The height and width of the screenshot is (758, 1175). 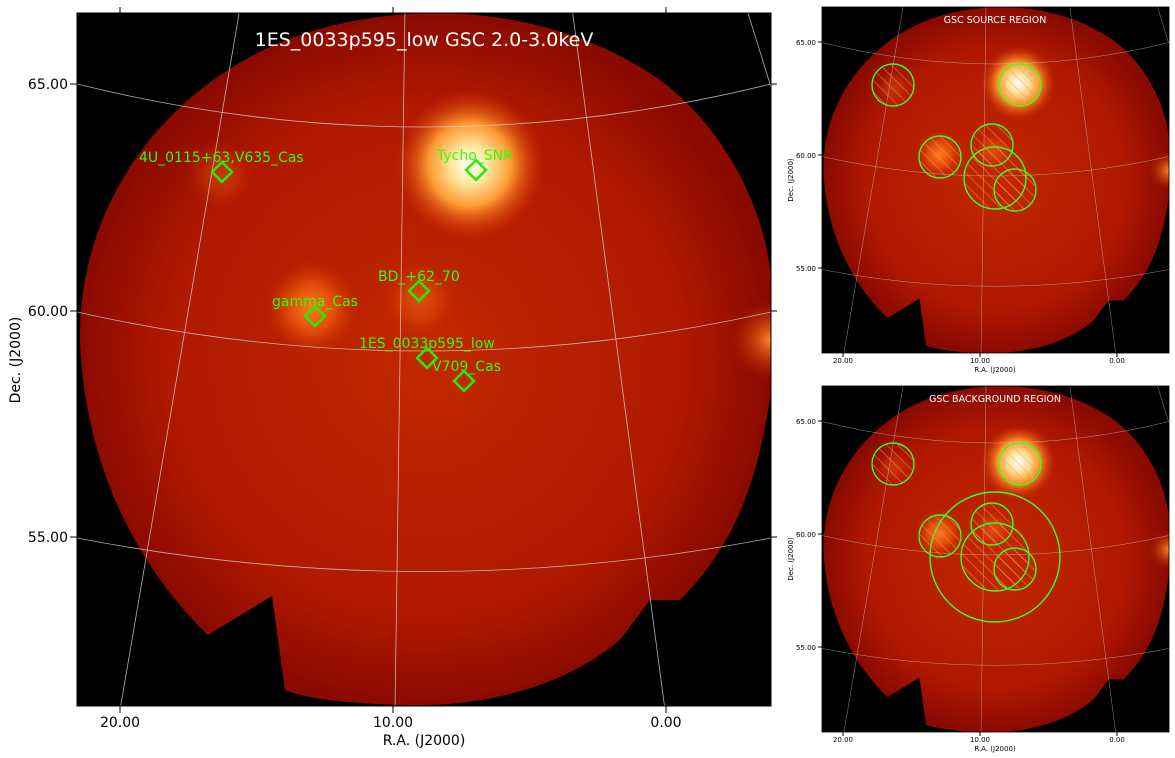 What do you see at coordinates (995, 370) in the screenshot?
I see `source-x-axis-label: R.A. (J2000)` at bounding box center [995, 370].